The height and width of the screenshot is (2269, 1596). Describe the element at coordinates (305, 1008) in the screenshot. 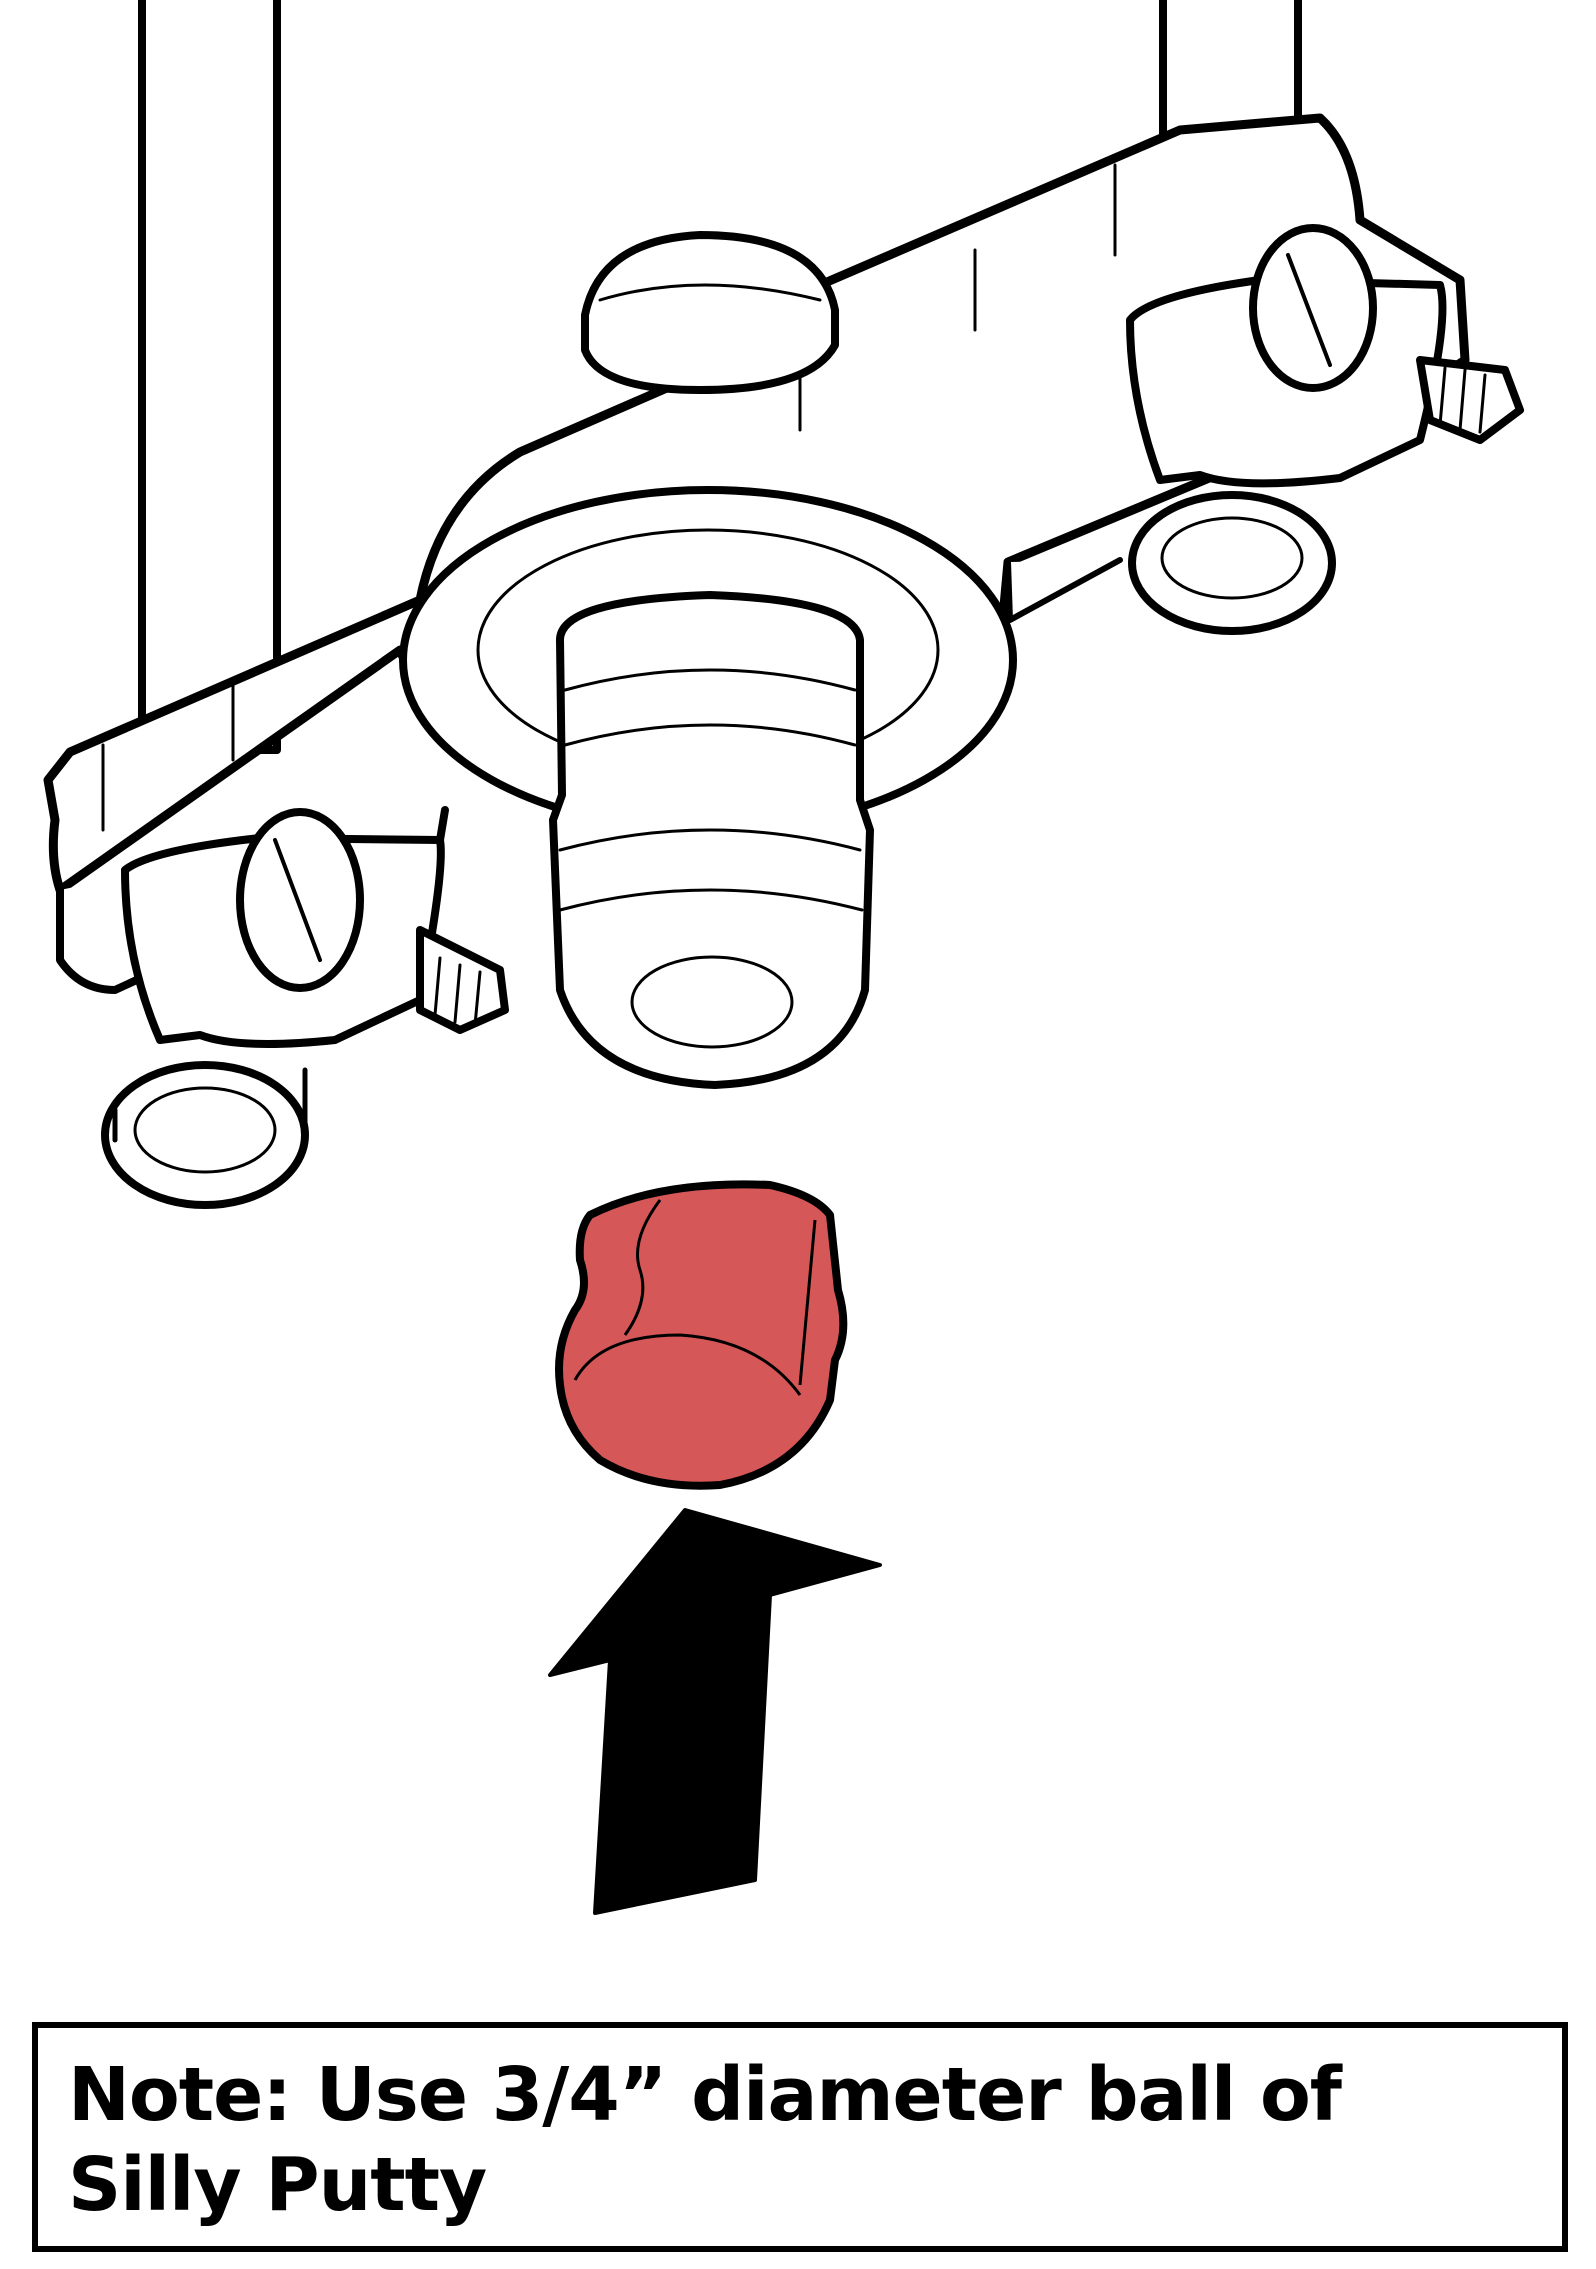

I see `left-valve-connector` at that location.